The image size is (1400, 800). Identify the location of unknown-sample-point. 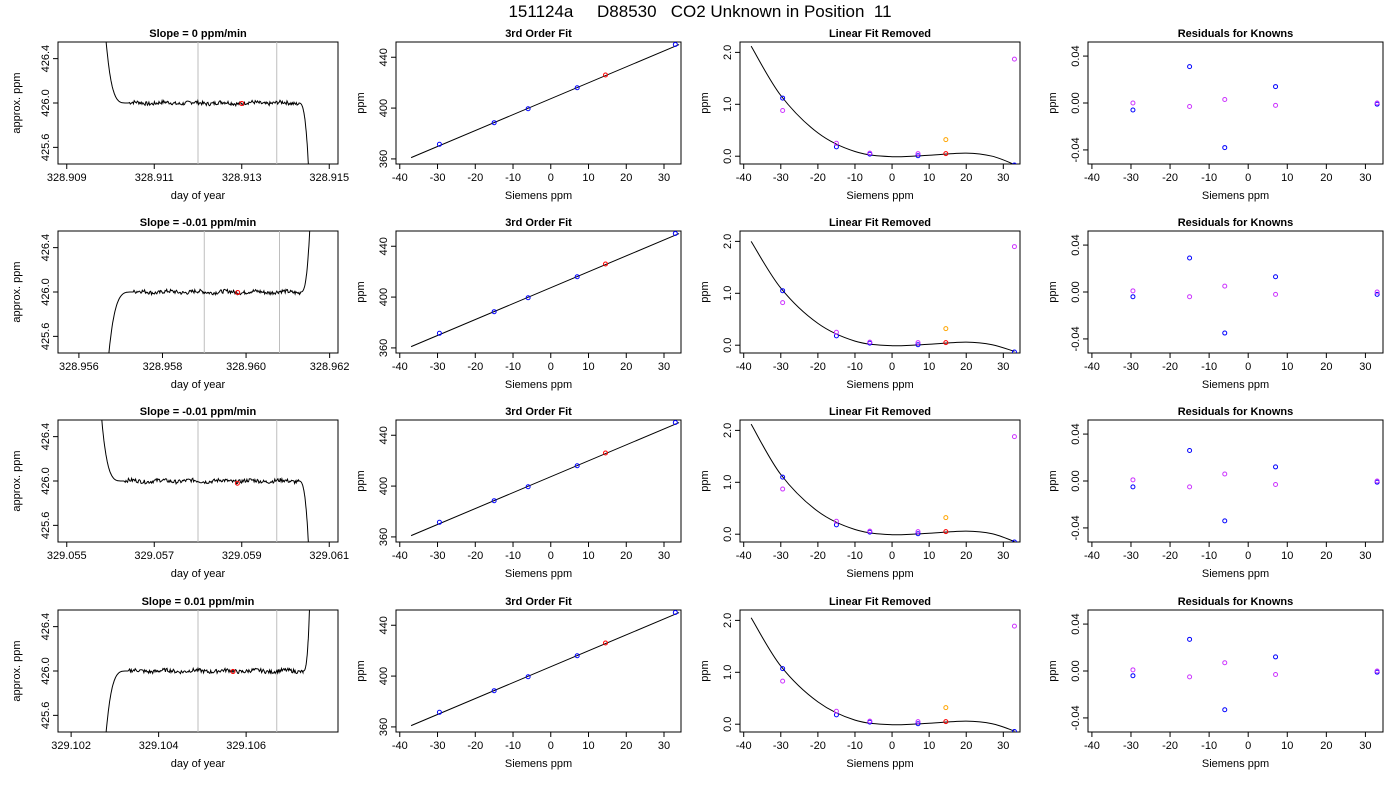
(242, 104).